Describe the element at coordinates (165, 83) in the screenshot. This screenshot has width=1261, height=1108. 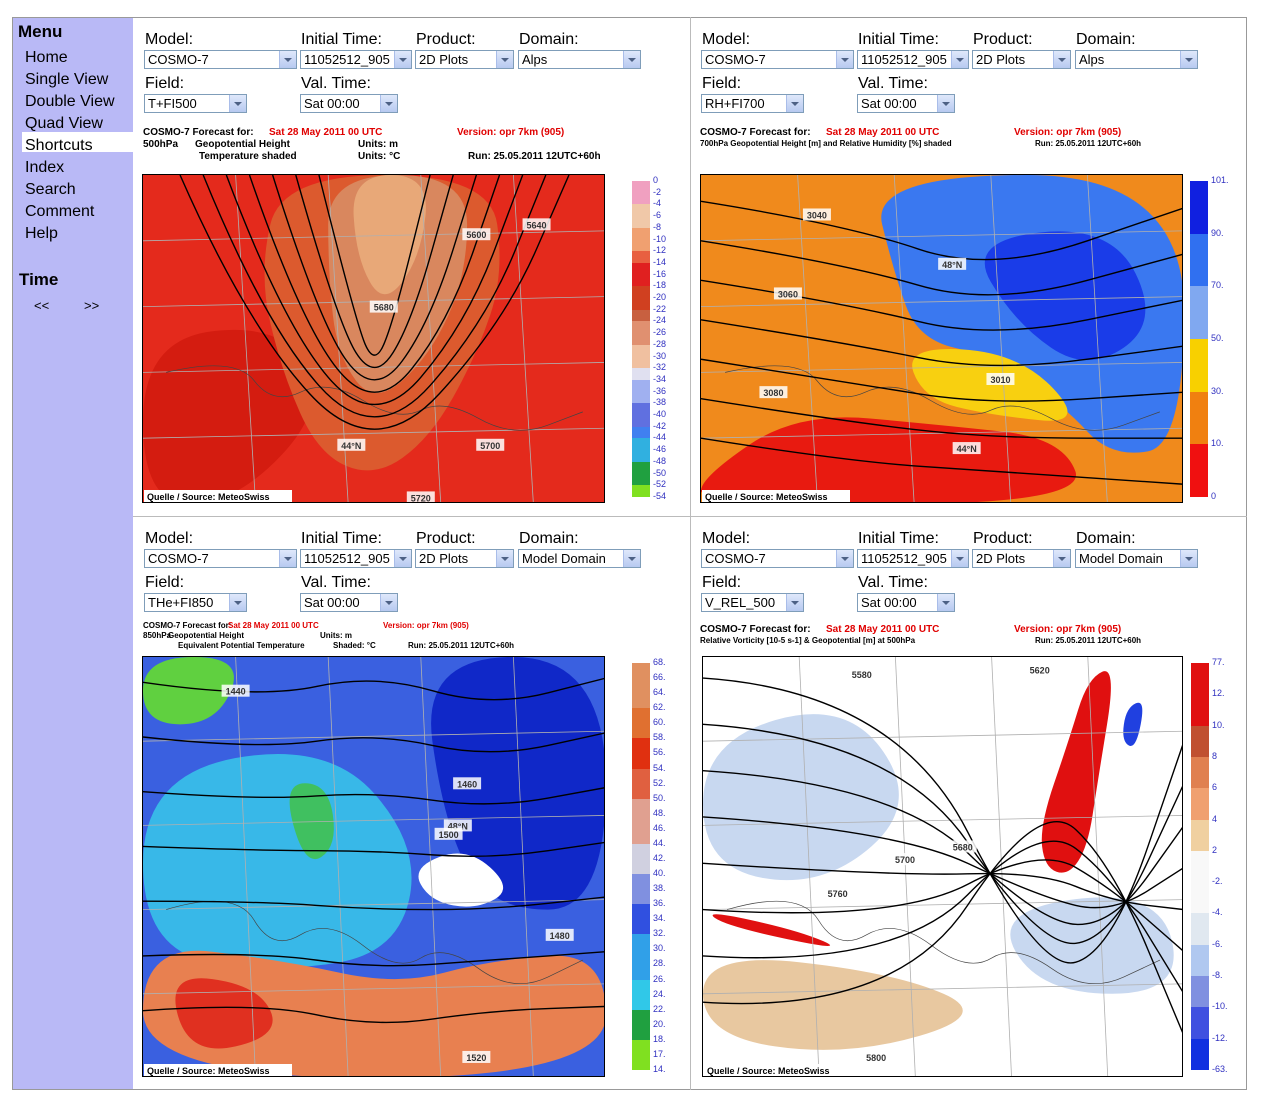
I see `form-label: Field:` at that location.